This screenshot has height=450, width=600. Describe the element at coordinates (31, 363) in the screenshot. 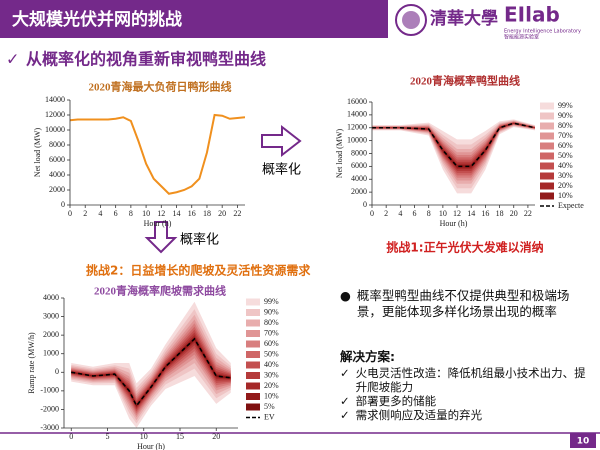

I see `y-axis-label: Ramp rate (MW/h)` at that location.